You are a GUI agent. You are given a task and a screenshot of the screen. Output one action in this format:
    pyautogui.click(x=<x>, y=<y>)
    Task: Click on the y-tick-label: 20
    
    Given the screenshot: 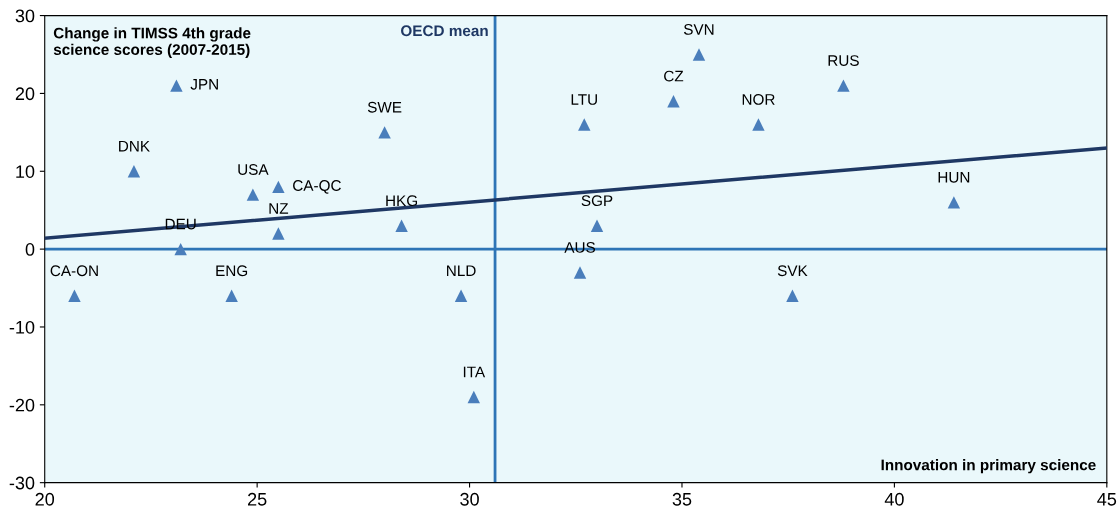 What is the action you would take?
    pyautogui.click(x=25, y=94)
    